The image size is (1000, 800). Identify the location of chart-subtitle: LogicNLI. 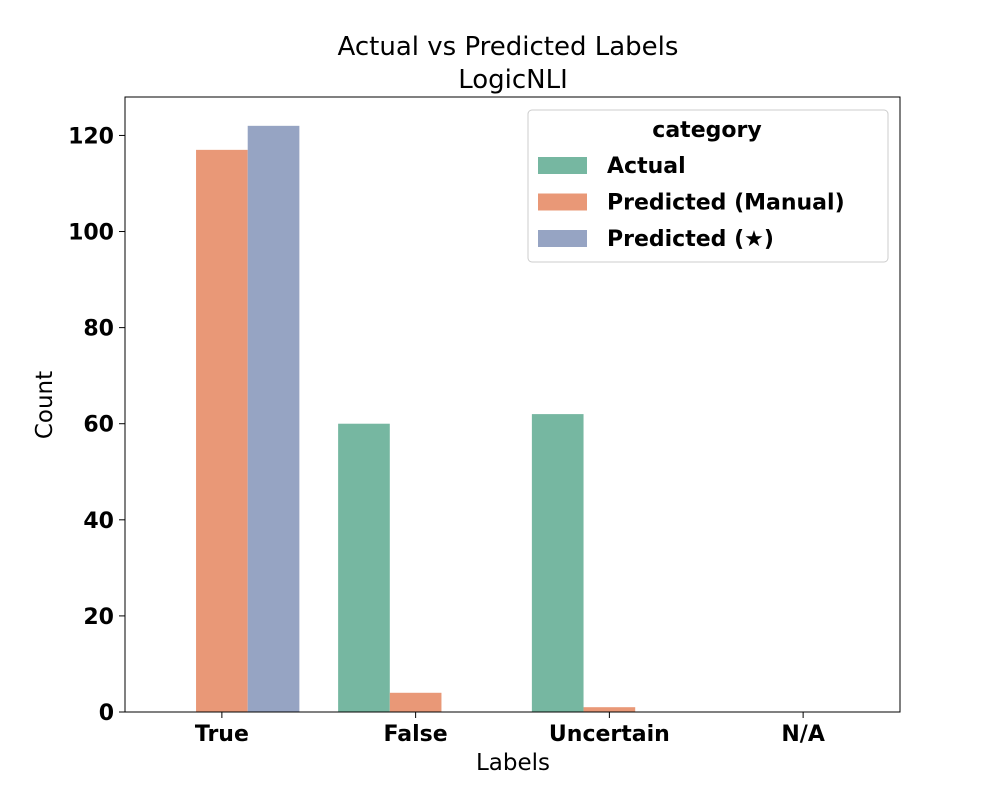
(513, 80).